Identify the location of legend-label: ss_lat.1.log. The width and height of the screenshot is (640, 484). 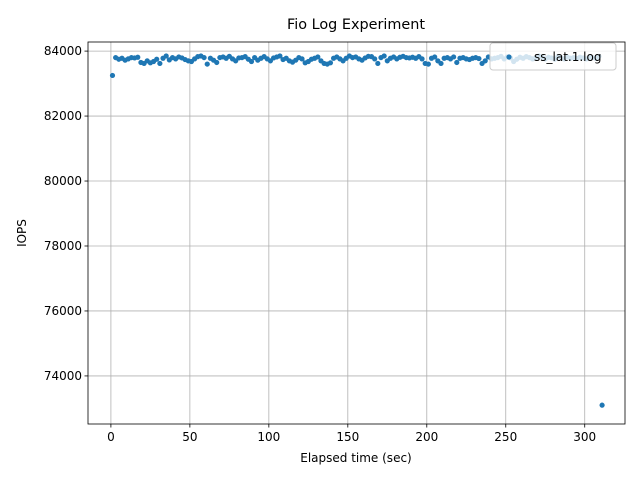
(567, 57).